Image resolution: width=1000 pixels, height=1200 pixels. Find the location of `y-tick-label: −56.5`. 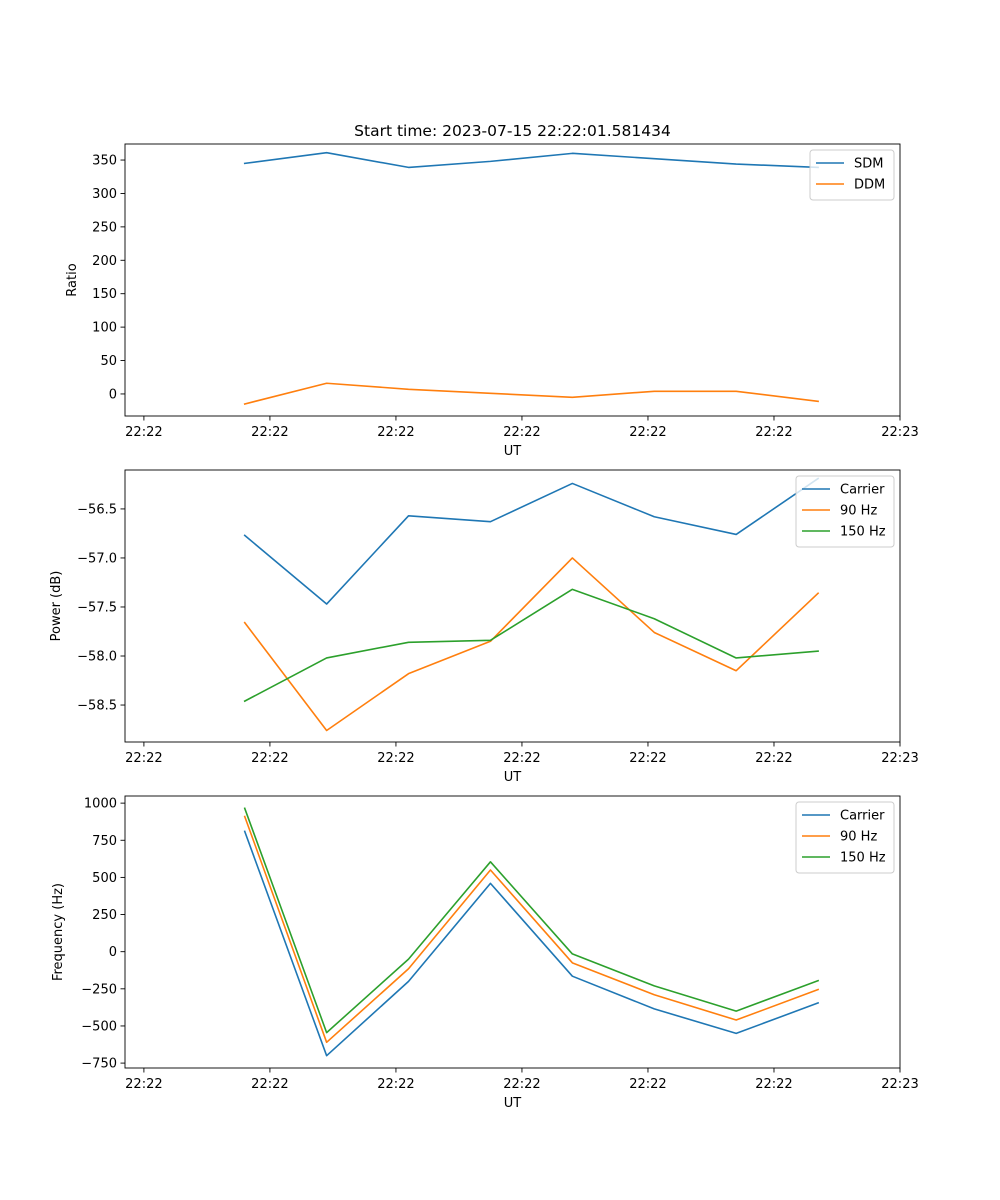

y-tick-label: −56.5 is located at coordinates (97, 509).